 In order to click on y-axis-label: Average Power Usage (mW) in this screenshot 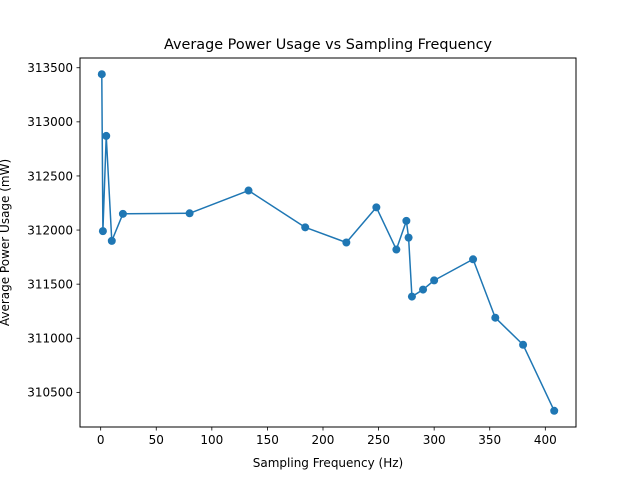, I will do `click(6, 242)`.